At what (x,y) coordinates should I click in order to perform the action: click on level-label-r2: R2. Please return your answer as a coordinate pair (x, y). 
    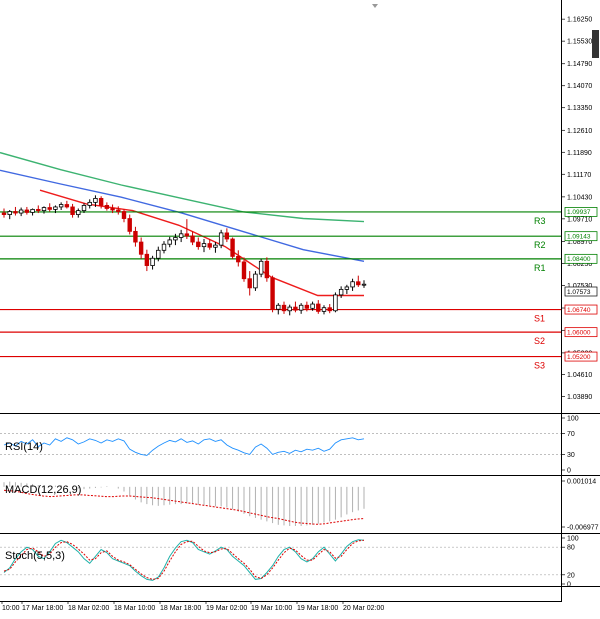
    Looking at the image, I should click on (540, 245).